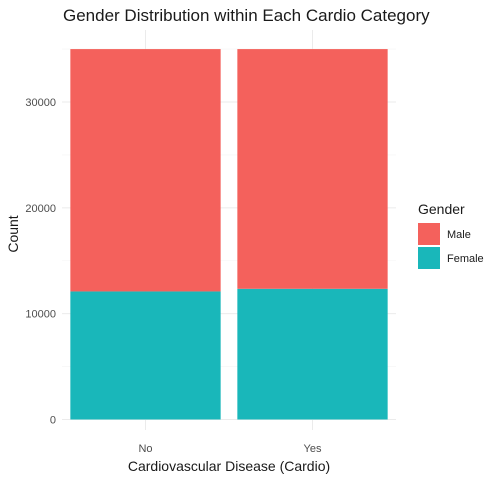 Image resolution: width=502 pixels, height=480 pixels. What do you see at coordinates (229, 449) in the screenshot?
I see `x-axis-ticks: No Yes` at bounding box center [229, 449].